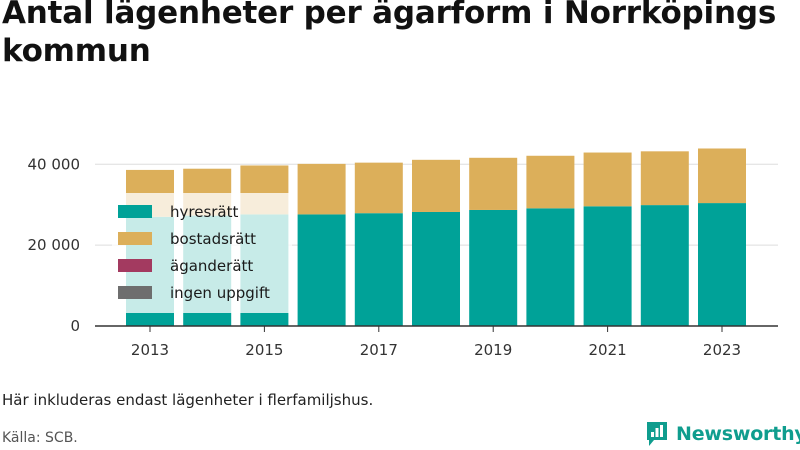  I want to click on legend-swatch-hyresratt, so click(135, 211).